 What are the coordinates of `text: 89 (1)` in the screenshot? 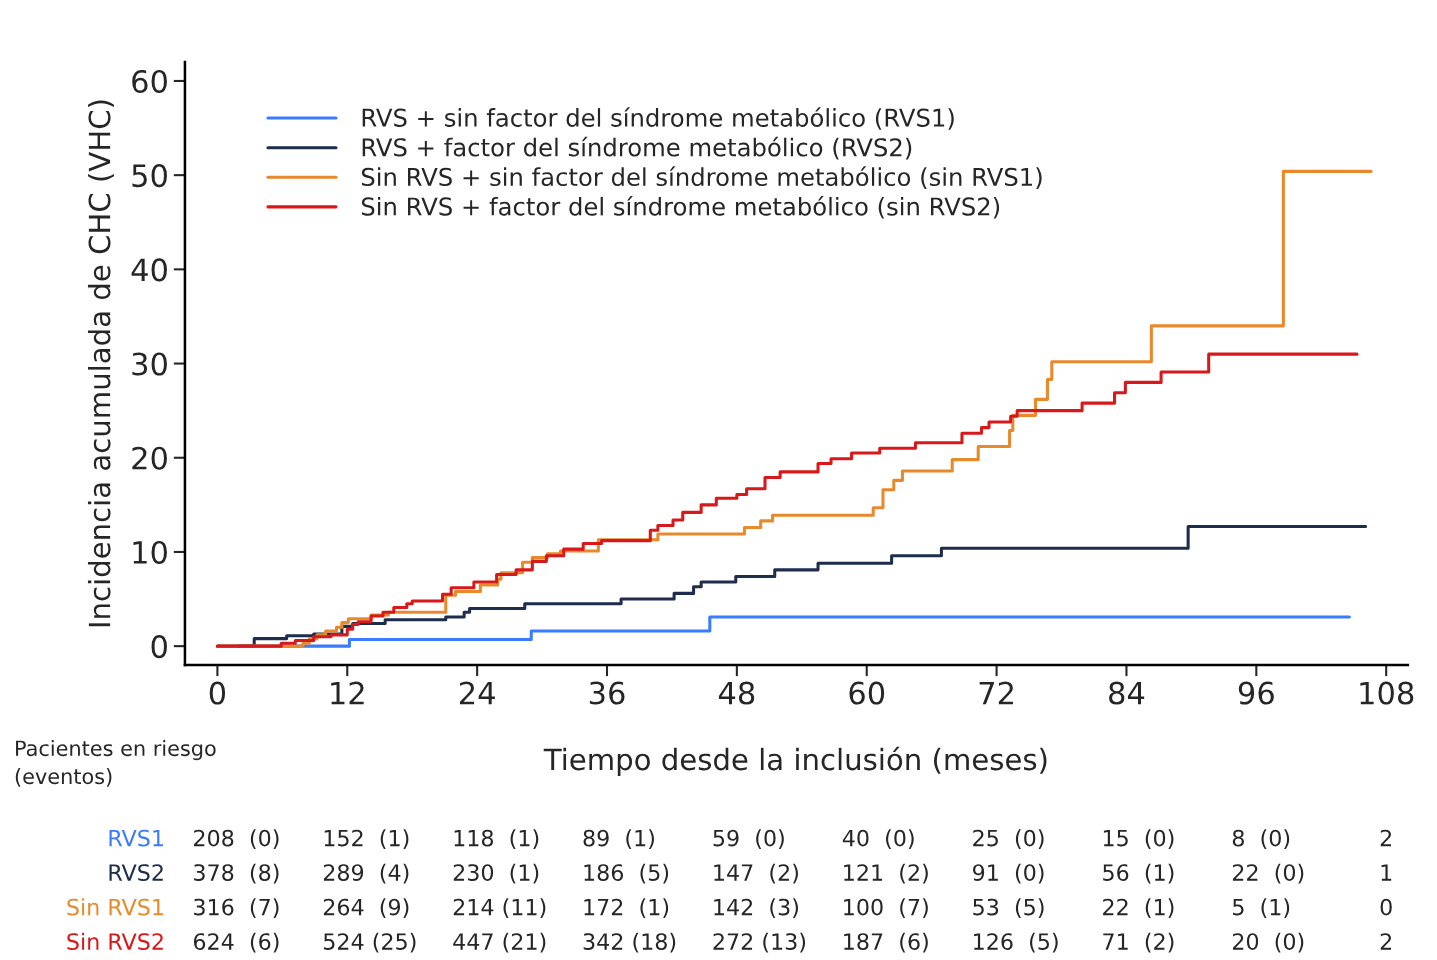 It's located at (618, 839).